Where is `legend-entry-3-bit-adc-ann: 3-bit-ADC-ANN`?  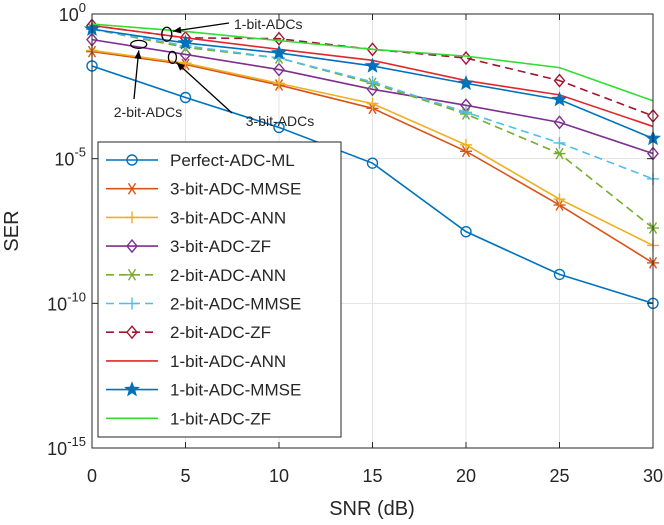
legend-entry-3-bit-adc-ann: 3-bit-ADC-ANN is located at coordinates (196, 217).